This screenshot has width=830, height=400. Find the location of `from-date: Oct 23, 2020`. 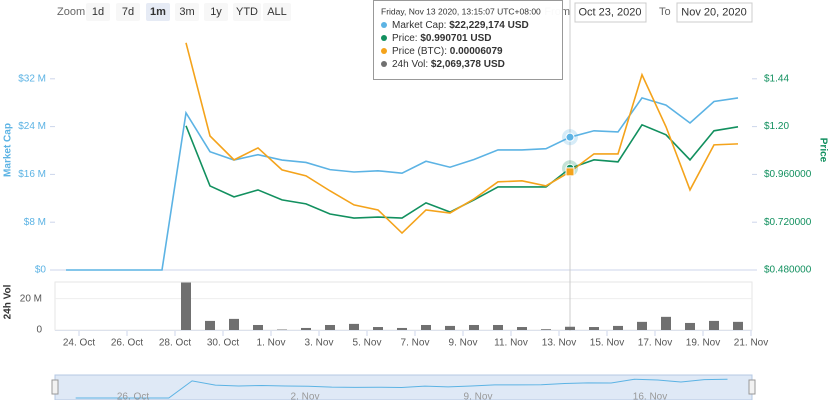

from-date: Oct 23, 2020 is located at coordinates (610, 12).